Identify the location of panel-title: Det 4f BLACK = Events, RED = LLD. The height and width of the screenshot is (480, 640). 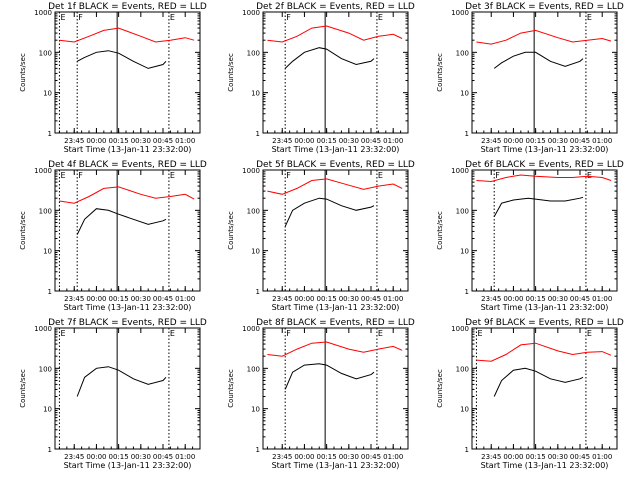
(127, 165).